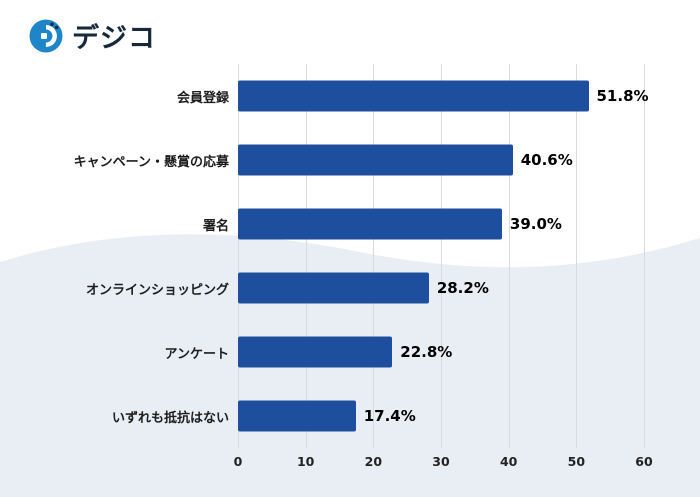 The width and height of the screenshot is (700, 497). Describe the element at coordinates (373, 461) in the screenshot. I see `x-tick-label: 20` at that location.